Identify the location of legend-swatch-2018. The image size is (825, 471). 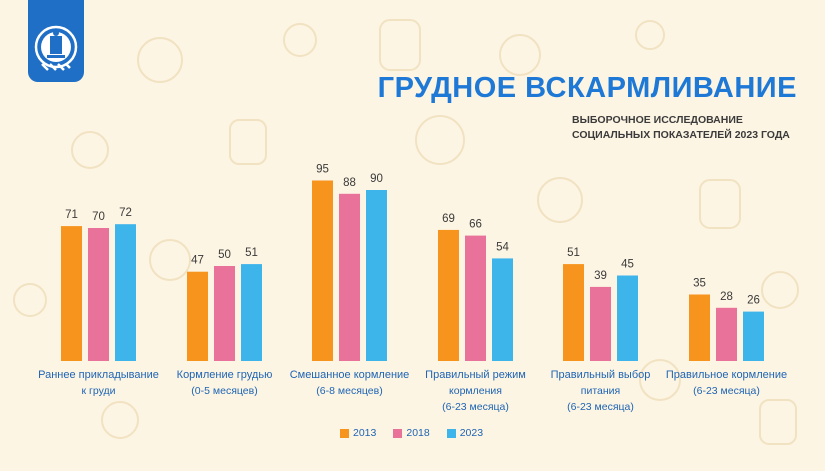
(398, 433).